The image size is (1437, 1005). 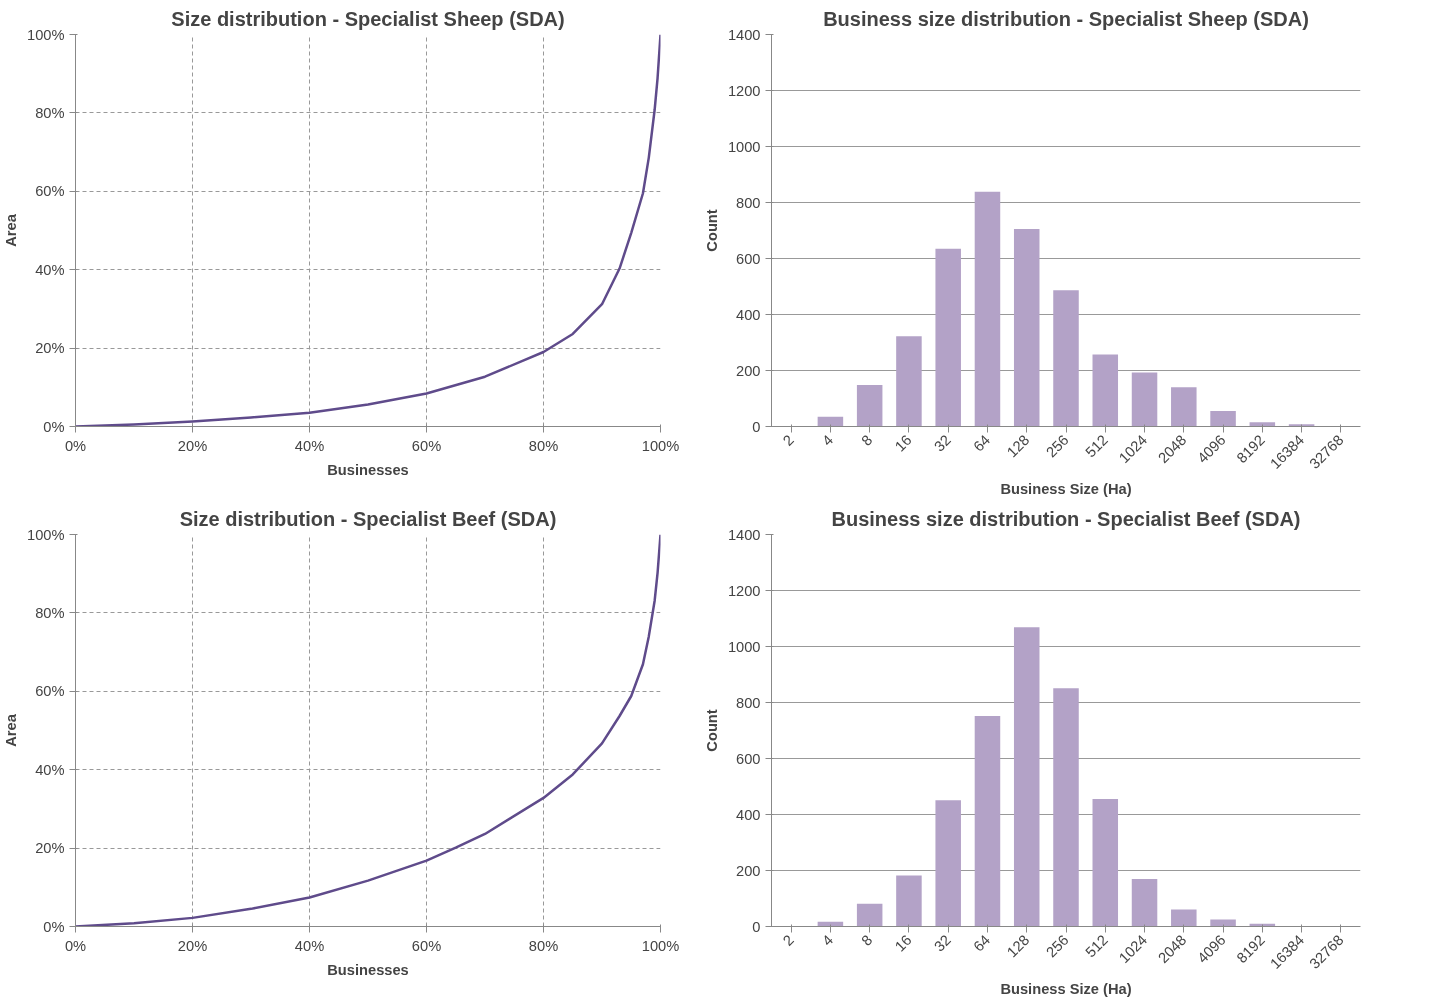 What do you see at coordinates (1066, 18) in the screenshot?
I see `chart-title: Business size distribution - Specialist Sheep (SDA)` at bounding box center [1066, 18].